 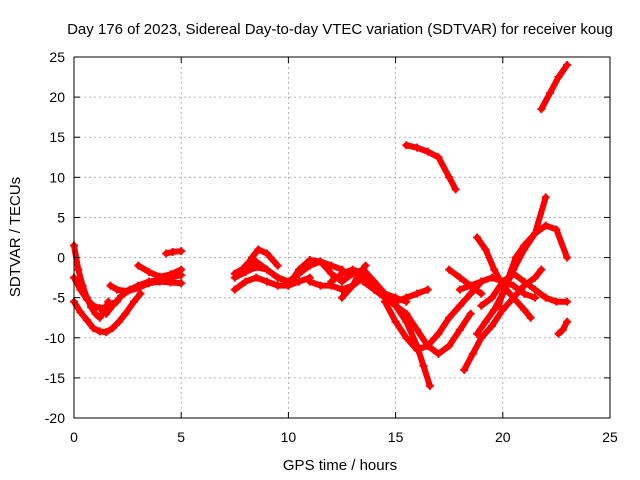 I want to click on y-tick-label: 20, so click(x=57, y=97).